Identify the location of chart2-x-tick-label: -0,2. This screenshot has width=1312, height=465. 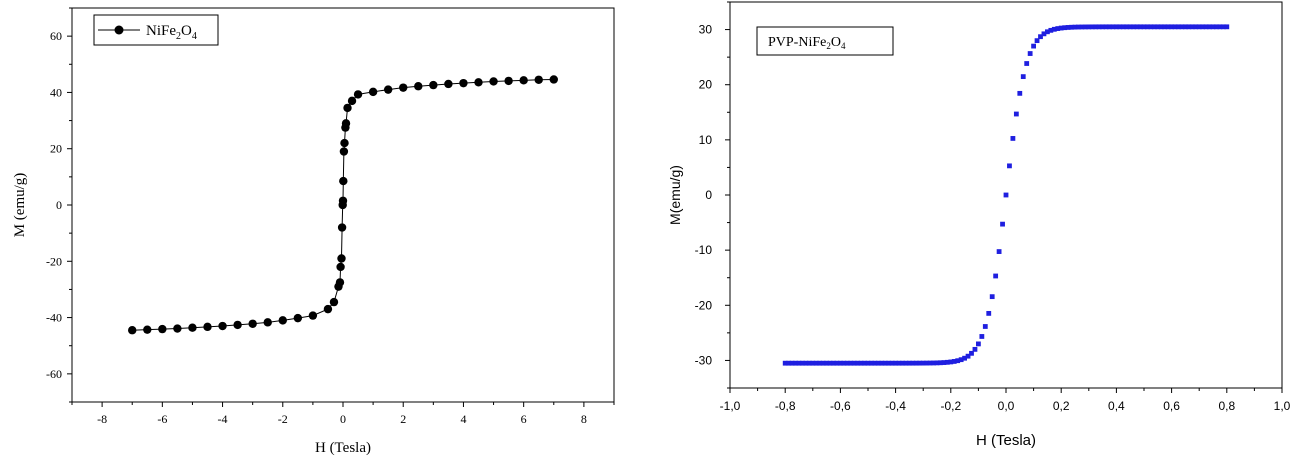
(950, 406).